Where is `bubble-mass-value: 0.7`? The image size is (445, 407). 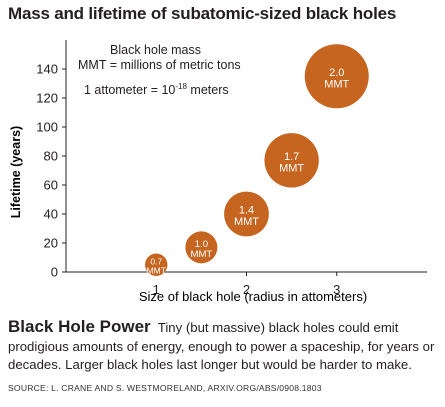
bubble-mass-value: 0.7 is located at coordinates (156, 261).